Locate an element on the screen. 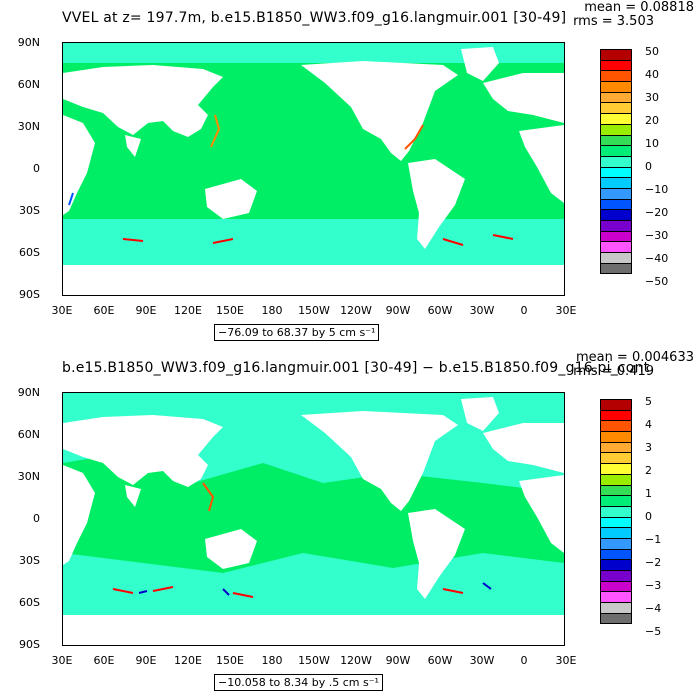 The image size is (700, 700). colorbar-label: −1 is located at coordinates (653, 539).